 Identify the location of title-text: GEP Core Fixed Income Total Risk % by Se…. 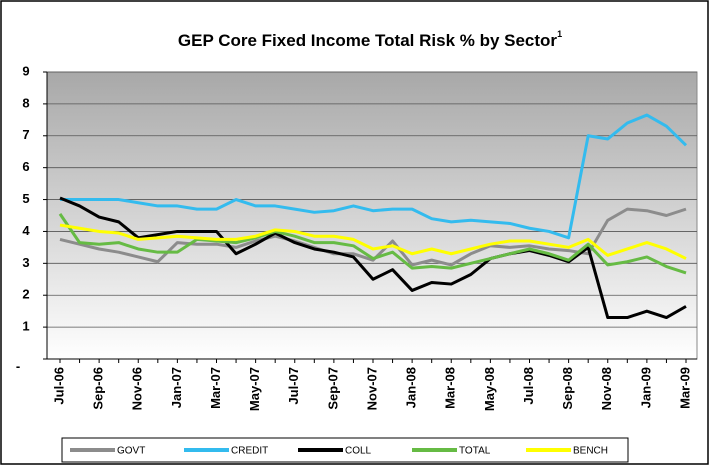
(368, 40).